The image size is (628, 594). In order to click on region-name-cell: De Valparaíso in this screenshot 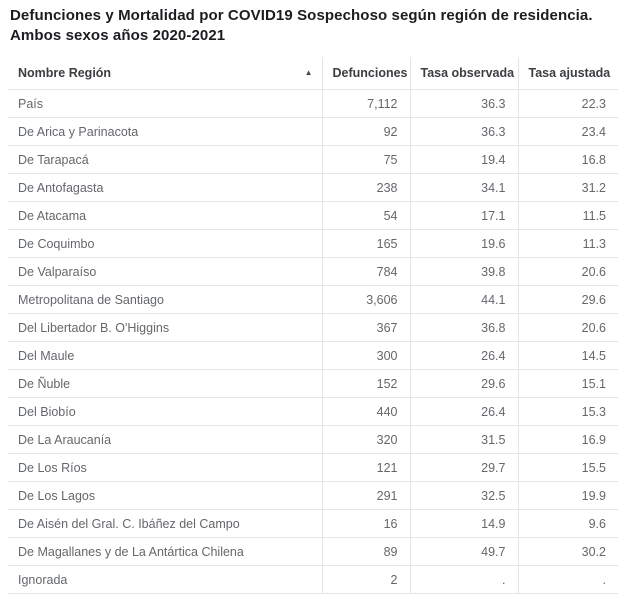, I will do `click(165, 271)`.